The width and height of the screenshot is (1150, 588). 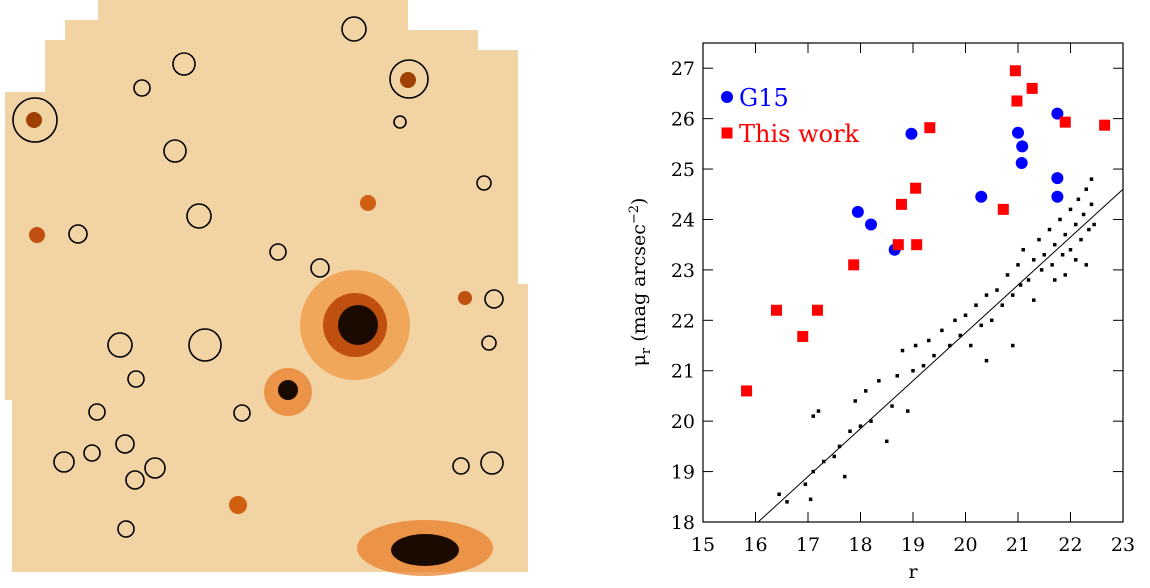 What do you see at coordinates (799, 134) in the screenshot?
I see `legend-label: This work` at bounding box center [799, 134].